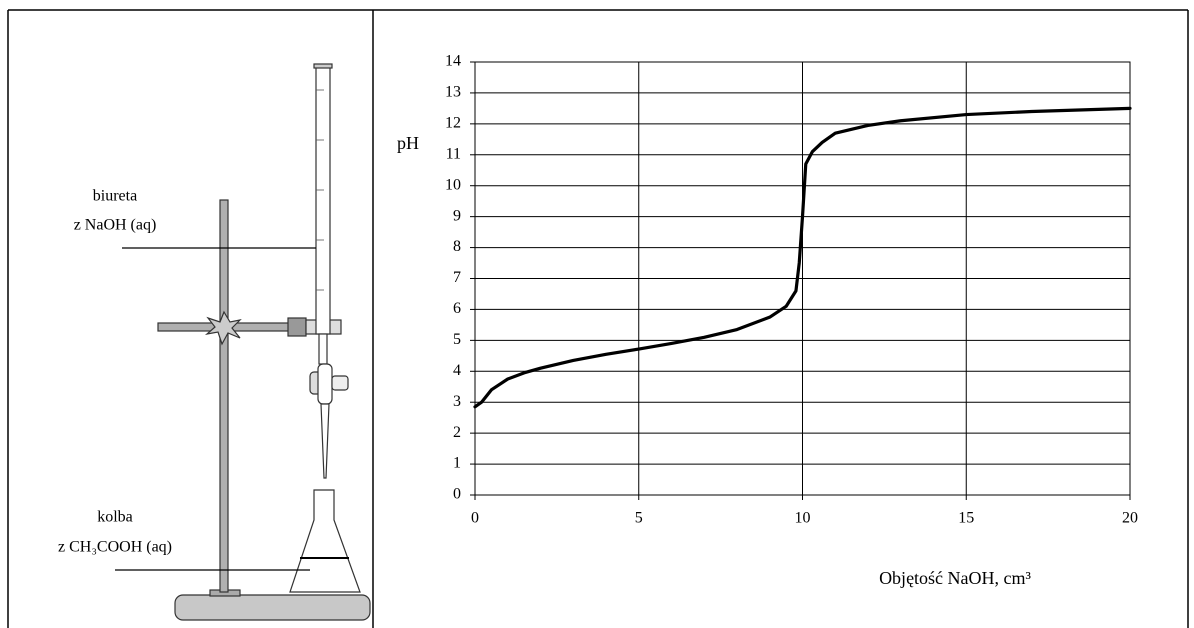 The height and width of the screenshot is (628, 1194). Describe the element at coordinates (224, 396) in the screenshot. I see `stand-rod` at that location.